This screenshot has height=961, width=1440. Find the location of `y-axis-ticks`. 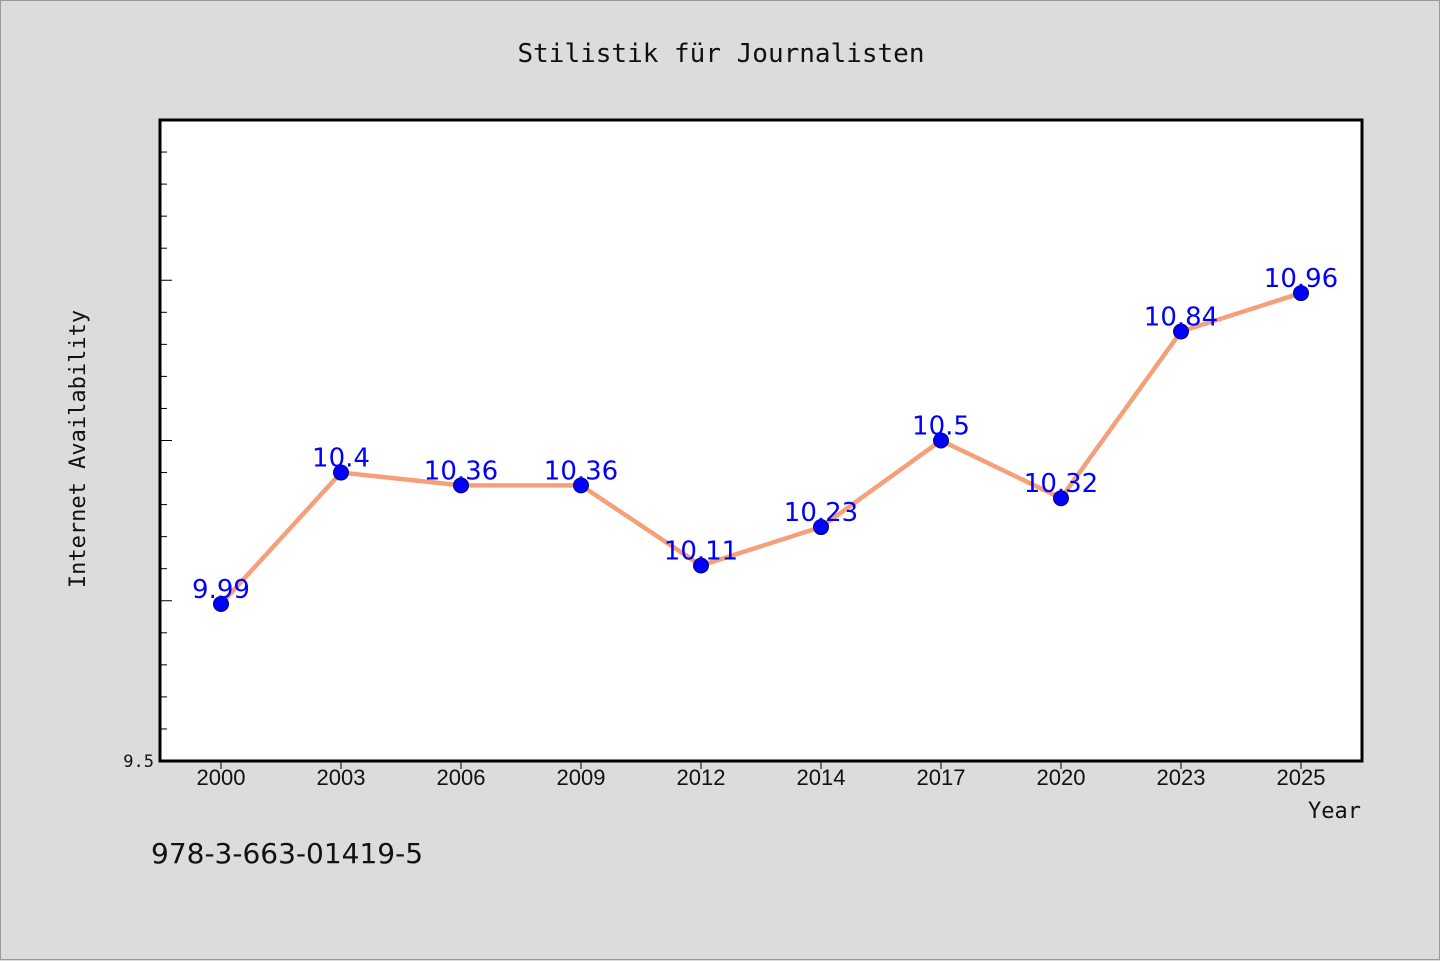

y-axis-ticks is located at coordinates (166, 440).